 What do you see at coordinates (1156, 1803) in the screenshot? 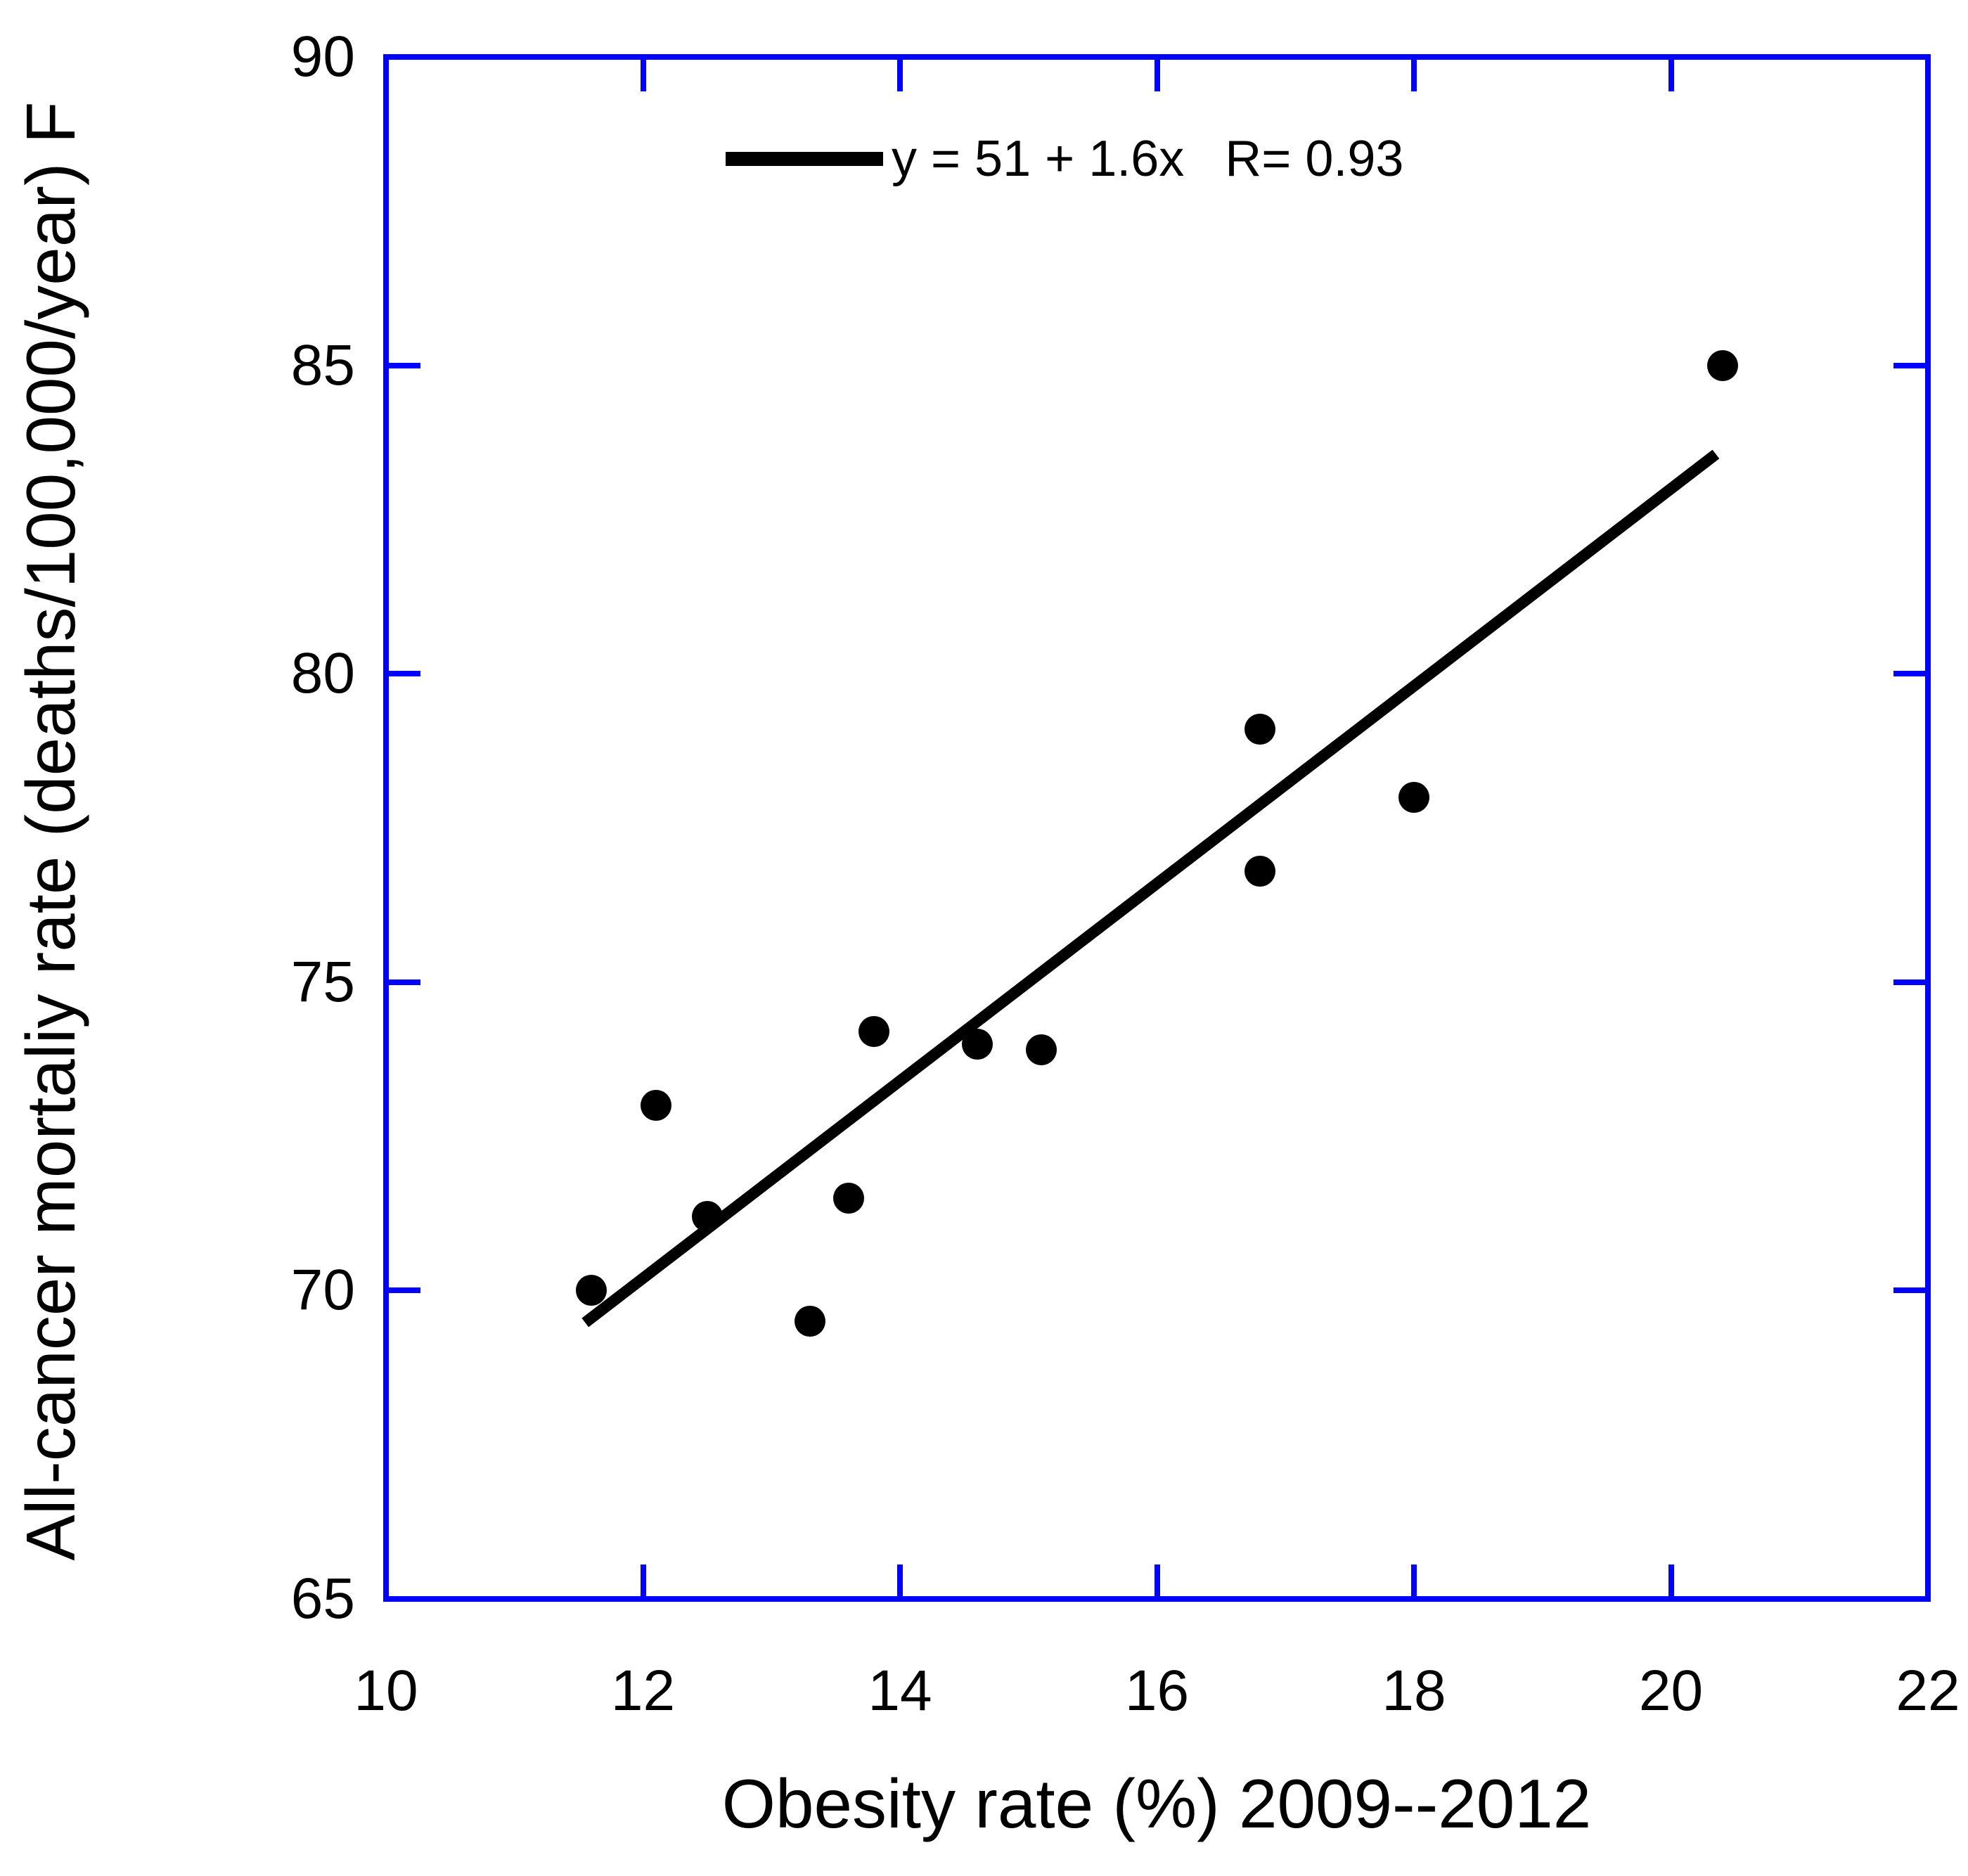
I see `x-axis-title: Obesity rate (%) 2009--2012` at bounding box center [1156, 1803].